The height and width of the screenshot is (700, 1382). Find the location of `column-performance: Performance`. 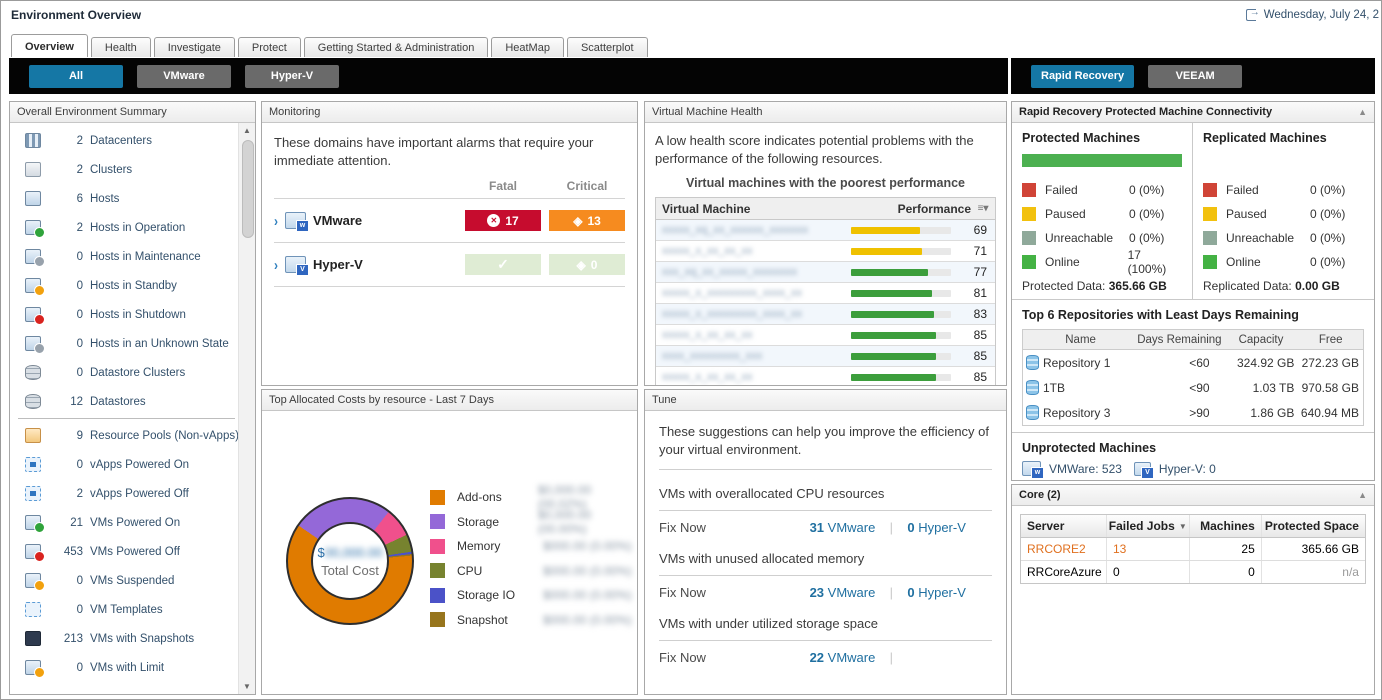

column-performance: Performance is located at coordinates (934, 208).